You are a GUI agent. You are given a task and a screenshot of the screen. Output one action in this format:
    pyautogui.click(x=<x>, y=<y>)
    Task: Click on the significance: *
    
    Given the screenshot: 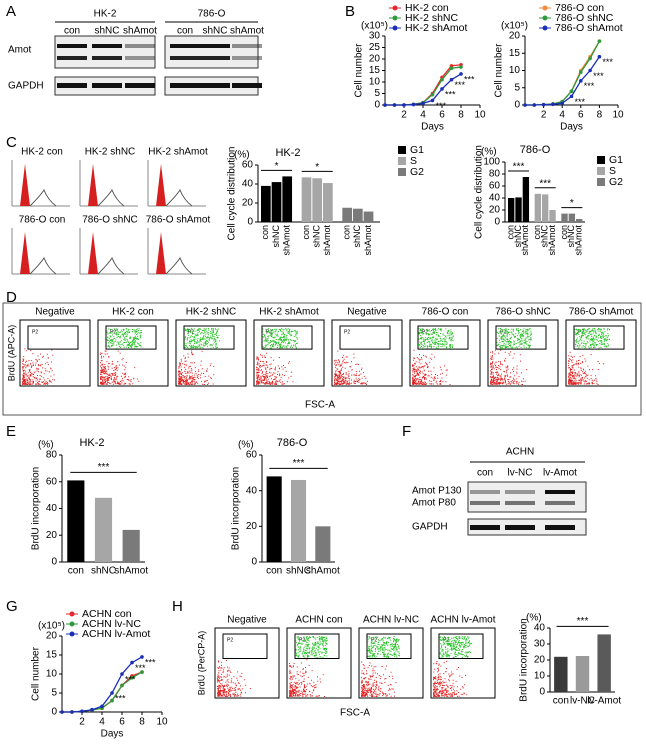 What is the action you would take?
    pyautogui.click(x=572, y=203)
    